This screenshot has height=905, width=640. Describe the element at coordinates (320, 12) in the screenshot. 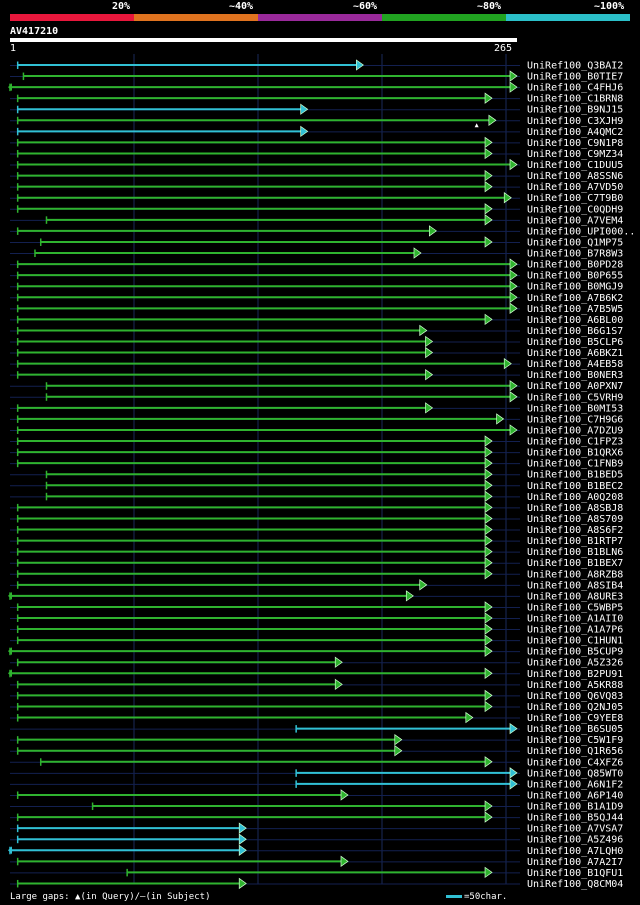

I see `identity-legend: 20% ~40% ~60% ~80% ~100%` at that location.